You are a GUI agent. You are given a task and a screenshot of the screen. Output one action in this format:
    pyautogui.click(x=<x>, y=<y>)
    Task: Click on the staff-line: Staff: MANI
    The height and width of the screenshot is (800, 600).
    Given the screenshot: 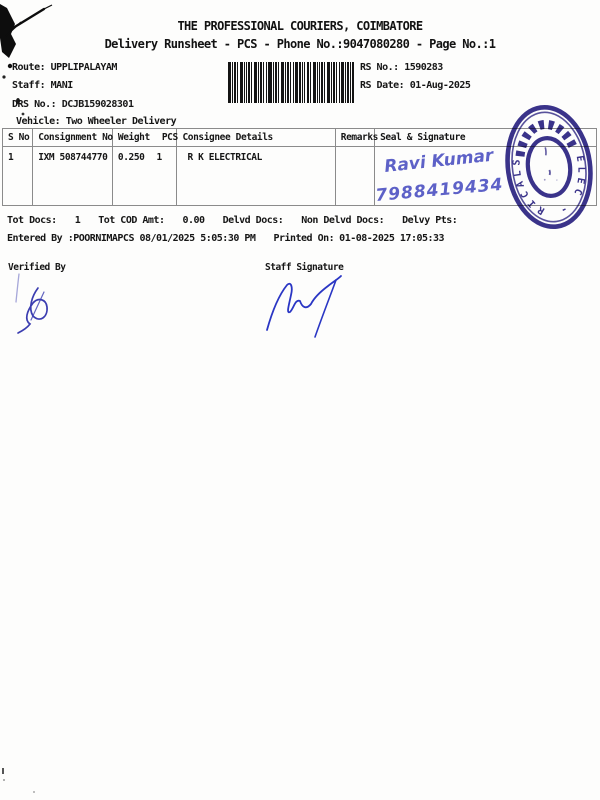 What is the action you would take?
    pyautogui.click(x=42, y=85)
    